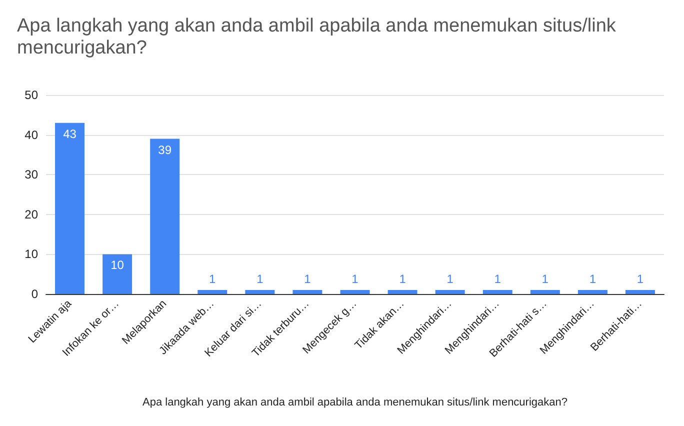 Image resolution: width=684 pixels, height=426 pixels. Describe the element at coordinates (165, 149) in the screenshot. I see `data-label: 39` at that location.